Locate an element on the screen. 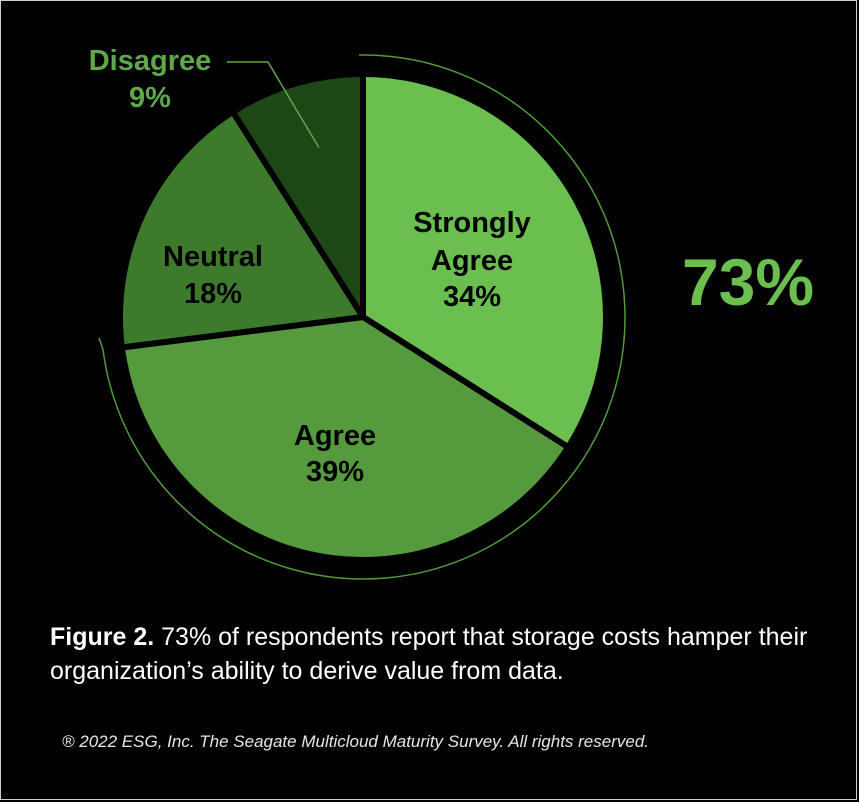 This screenshot has height=802, width=859. pie-slice-neutral is located at coordinates (241, 229).